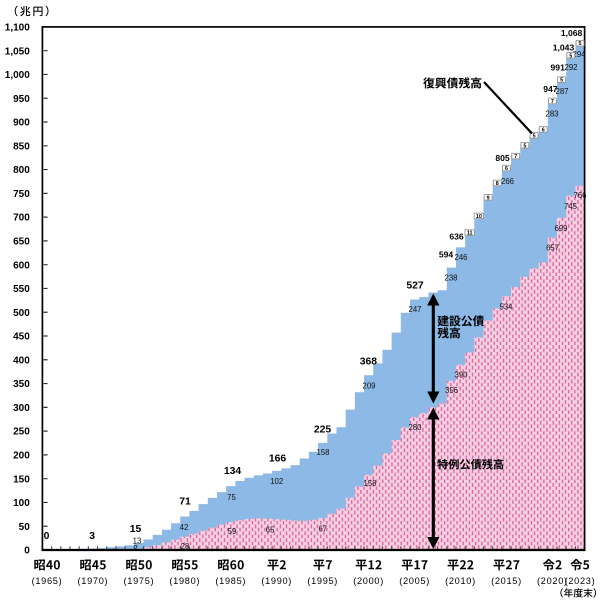  Describe the element at coordinates (368, 385) in the screenshot. I see `svg-text: 209` at that location.